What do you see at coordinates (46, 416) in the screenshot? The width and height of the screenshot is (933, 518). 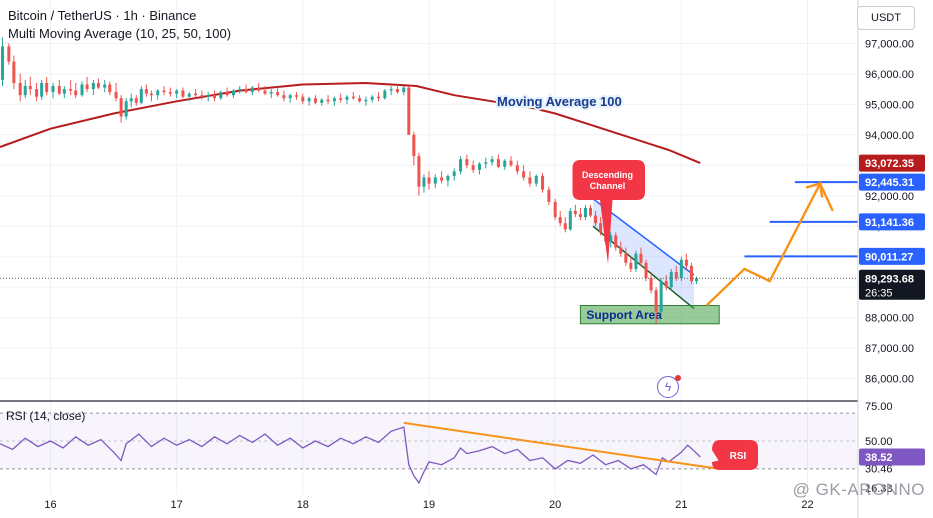 I see `rsi-title: RSI (14, close)` at bounding box center [46, 416].